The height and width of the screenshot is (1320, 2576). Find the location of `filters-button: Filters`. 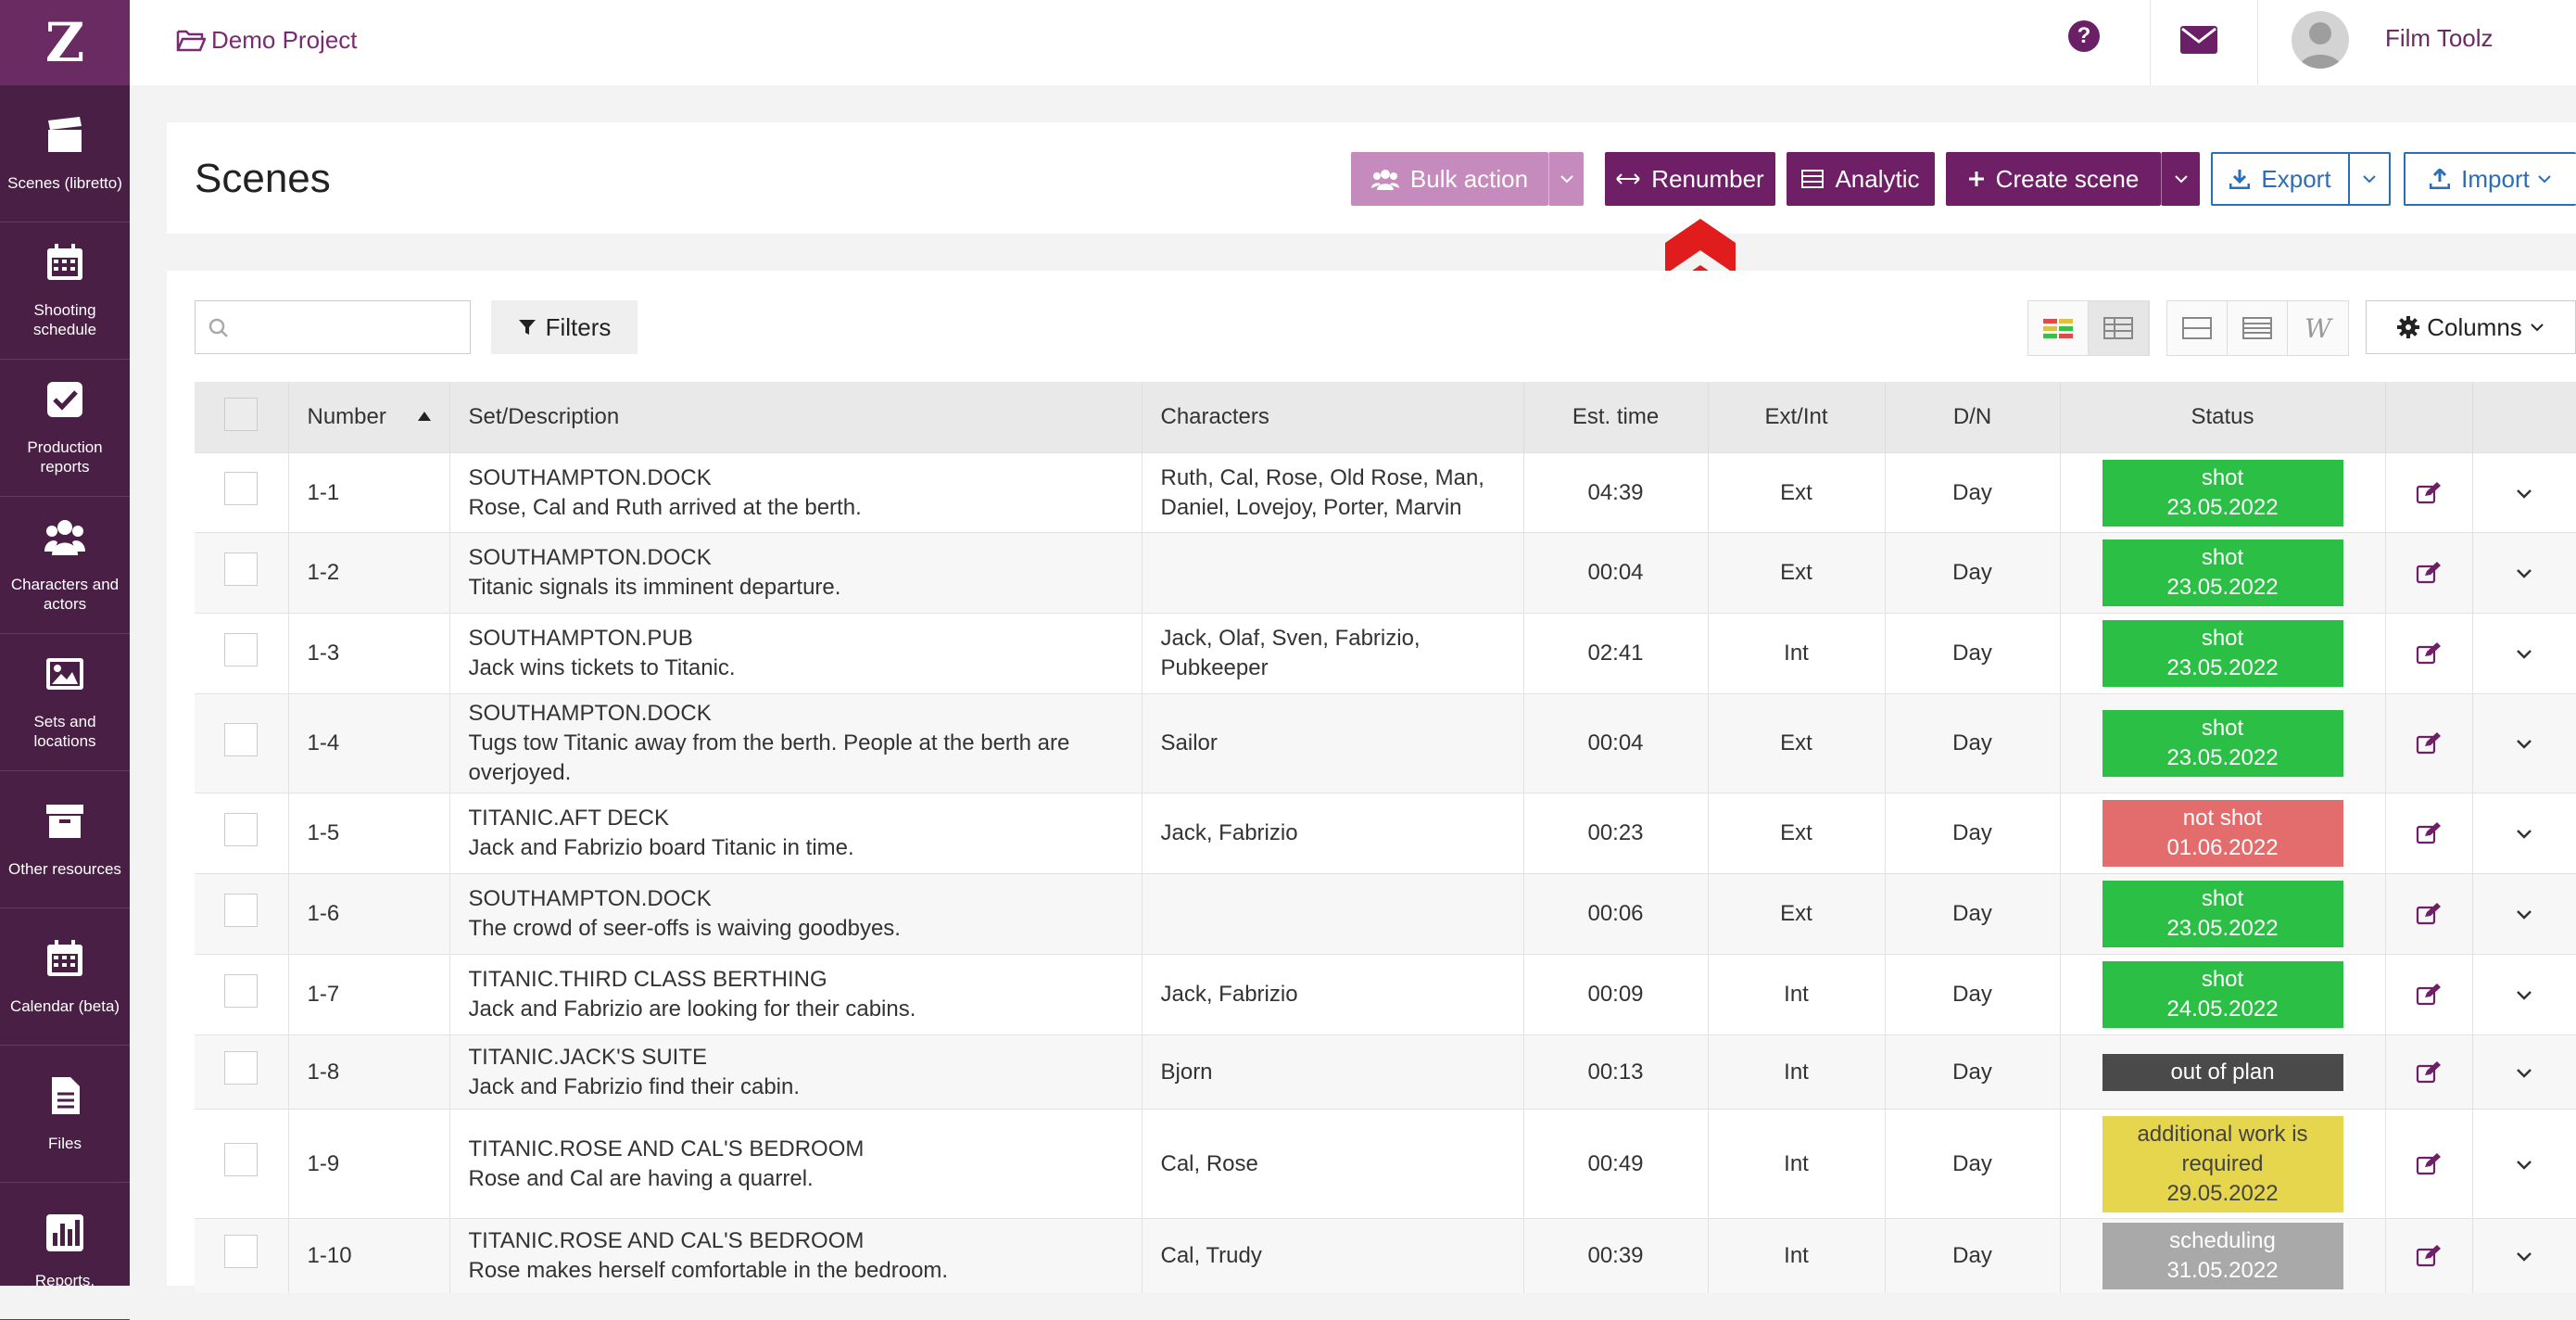

filters-button: Filters is located at coordinates (564, 327).